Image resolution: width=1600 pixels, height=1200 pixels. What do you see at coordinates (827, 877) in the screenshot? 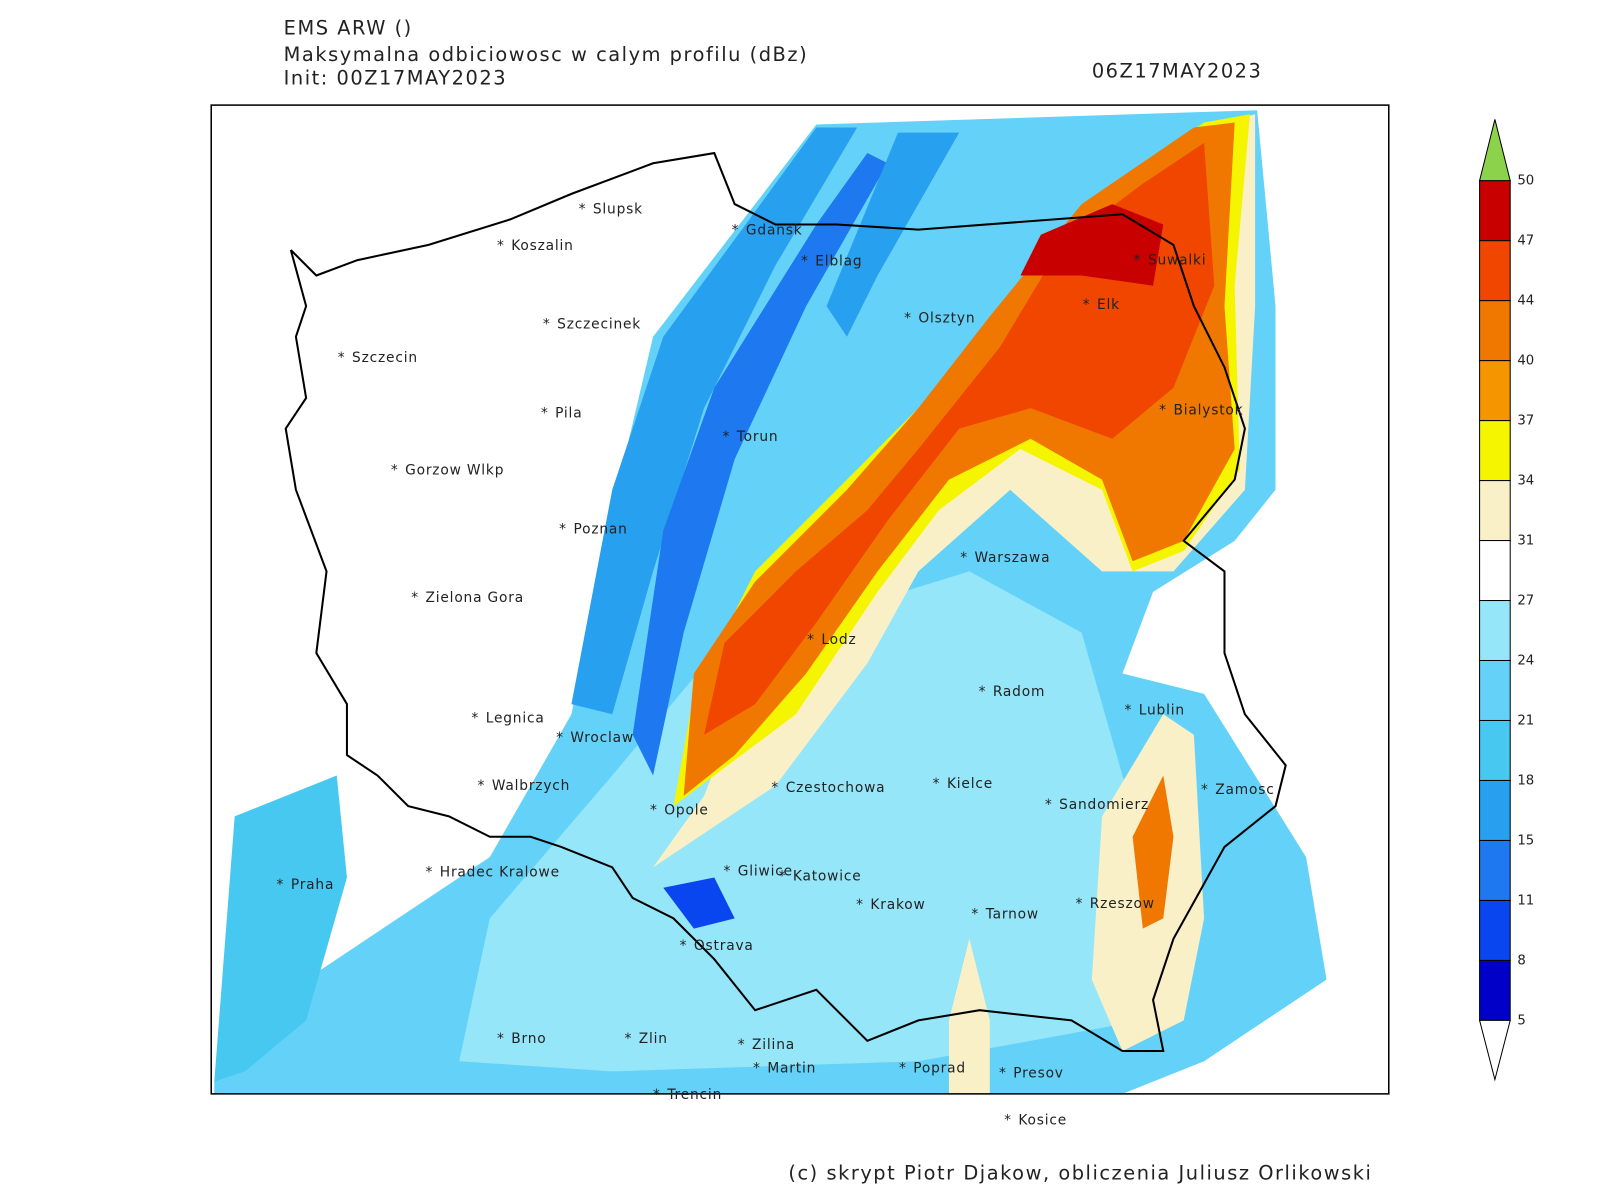
I see `city-label: Katowice` at bounding box center [827, 877].